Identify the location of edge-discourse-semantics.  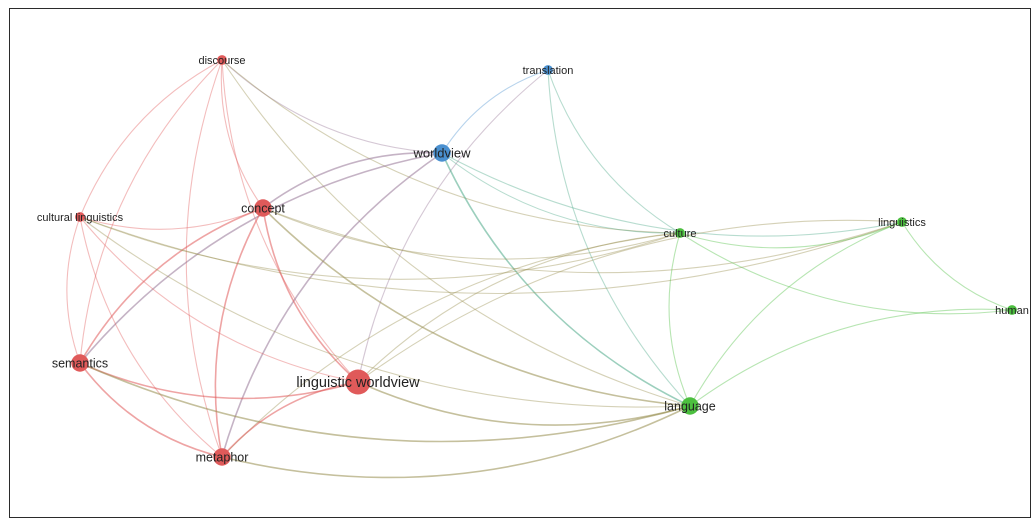
(151, 211).